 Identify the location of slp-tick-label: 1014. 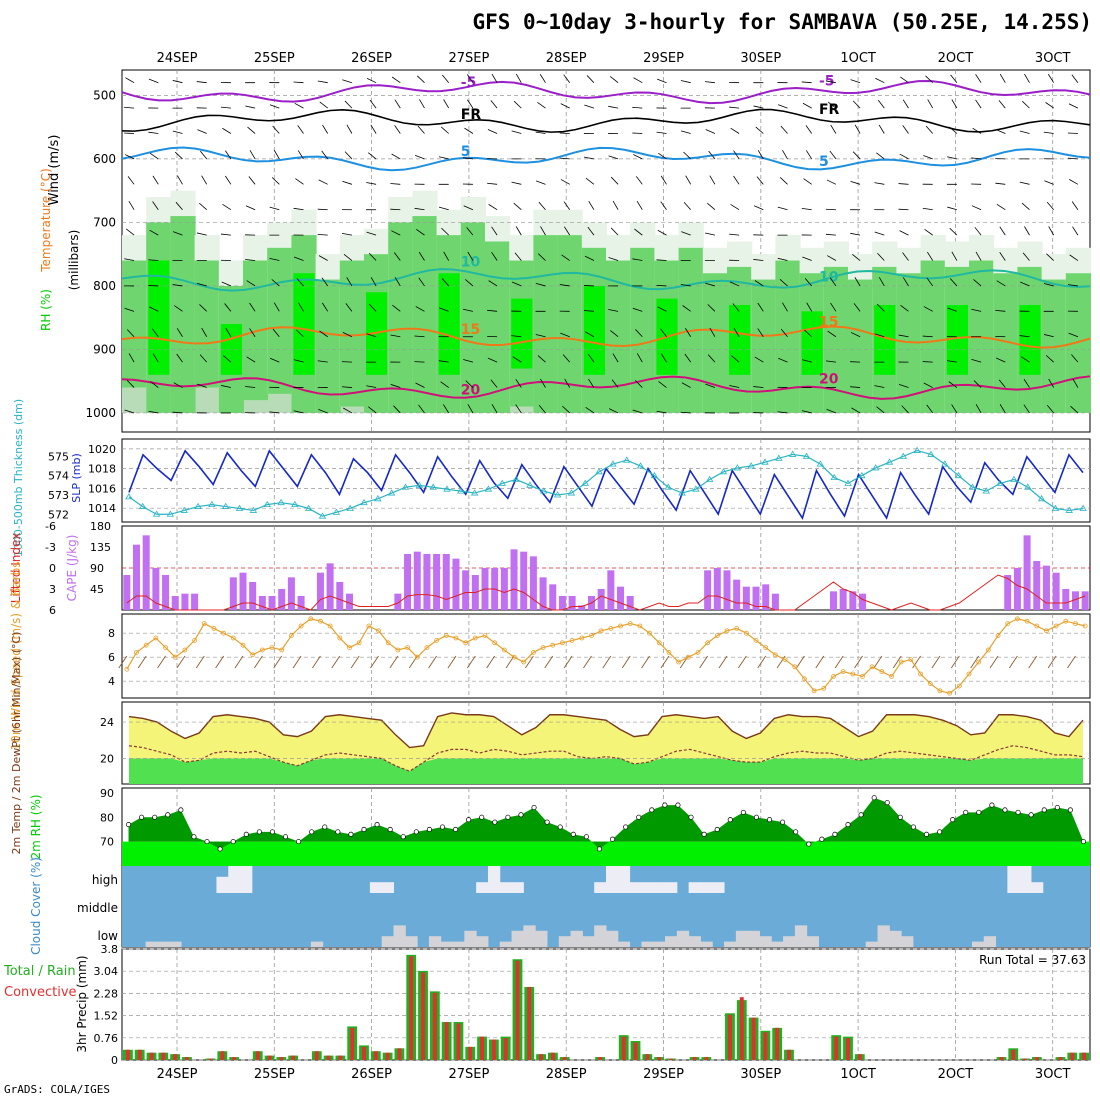
(102, 508).